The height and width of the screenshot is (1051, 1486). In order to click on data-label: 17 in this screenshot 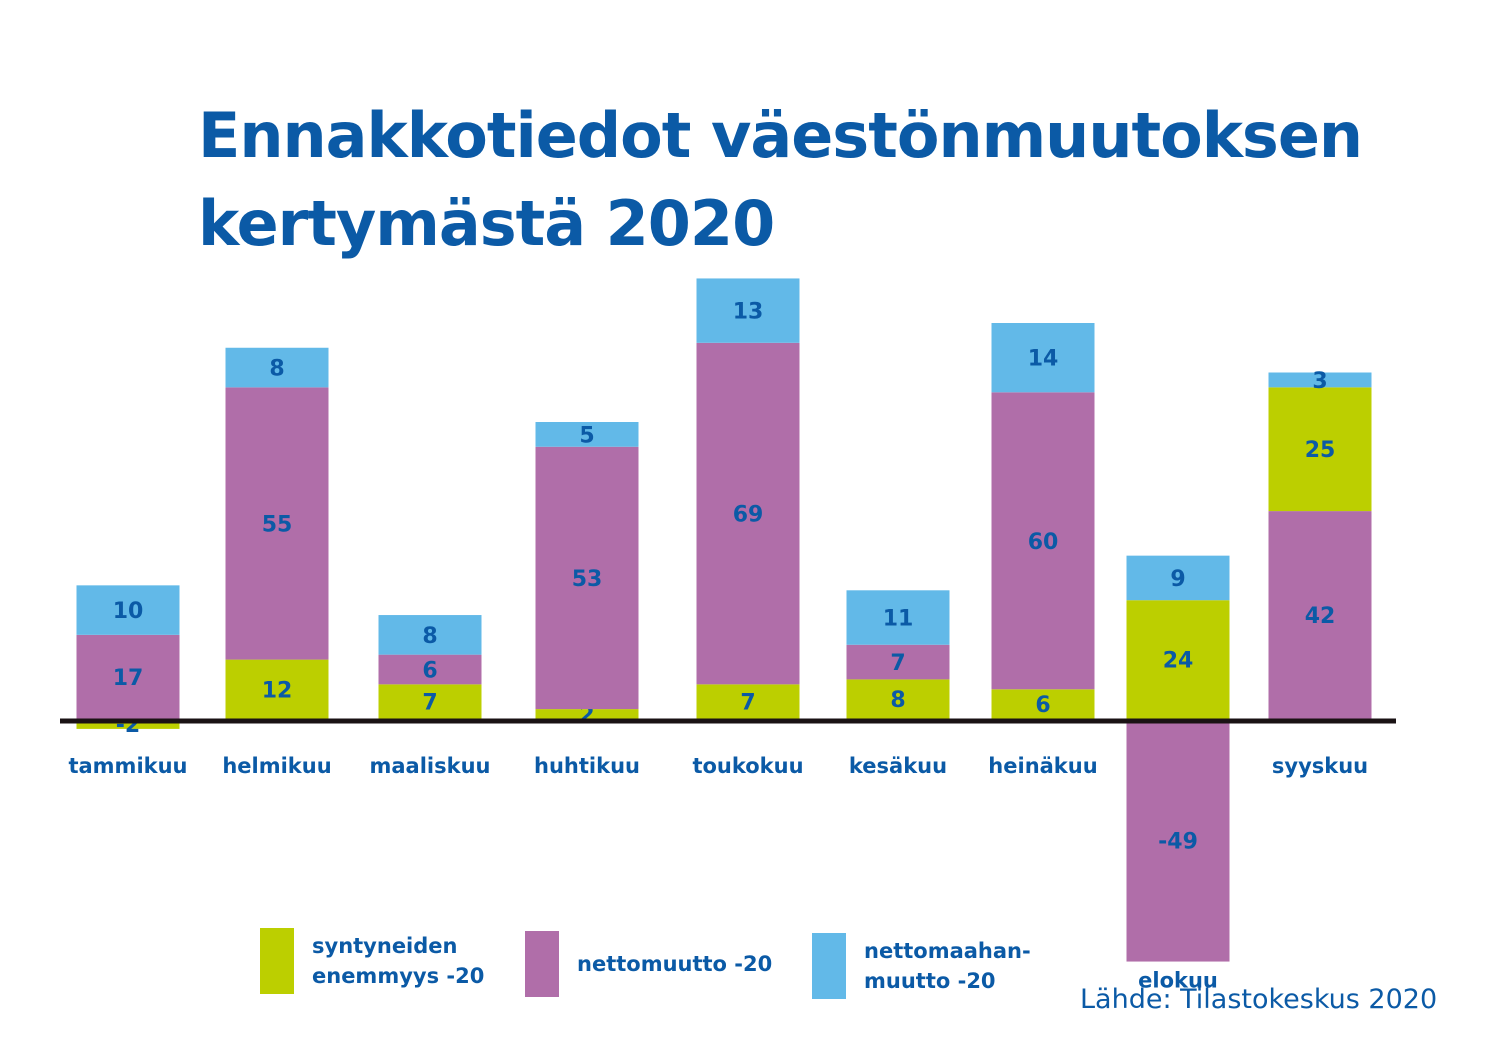, I will do `click(128, 678)`.